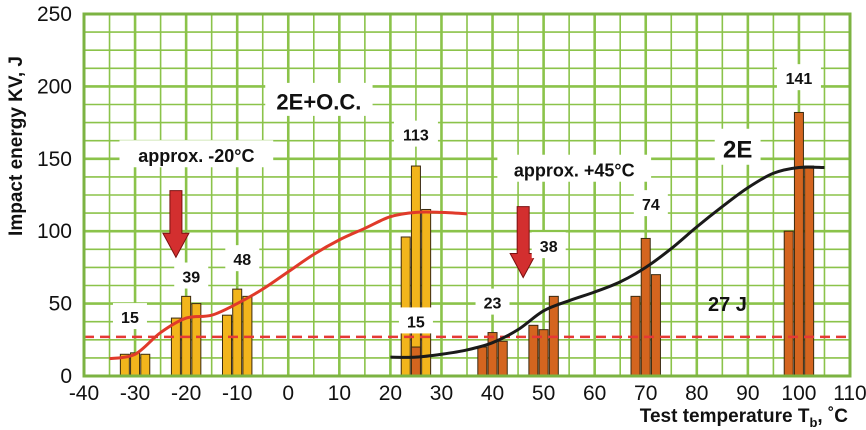 This screenshot has width=866, height=430. Describe the element at coordinates (54, 231) in the screenshot. I see `y-tick-label: 100` at that location.